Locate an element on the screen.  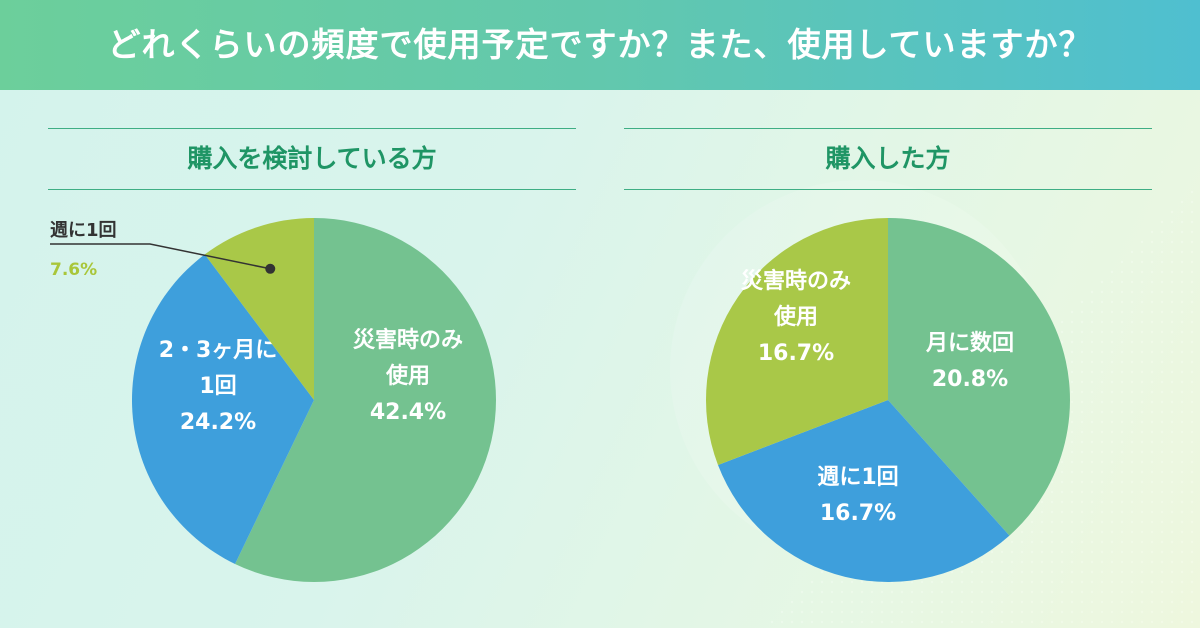
callout-value-weekly: 7.6% is located at coordinates (74, 270).